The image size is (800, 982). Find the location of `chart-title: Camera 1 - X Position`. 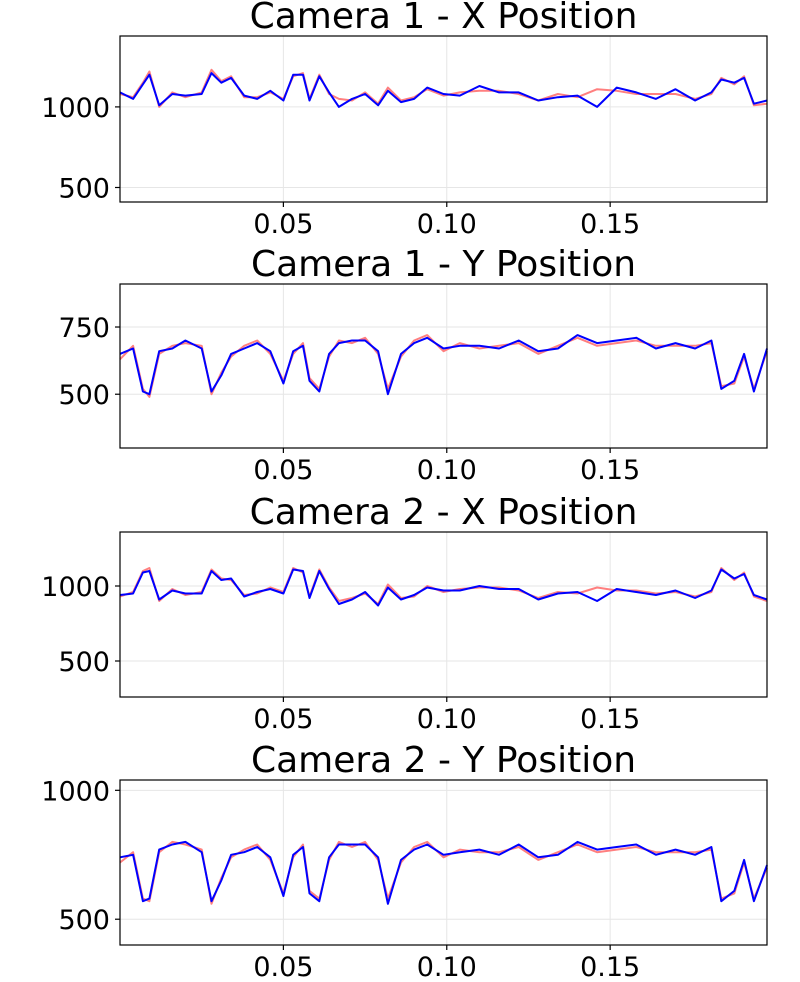

chart-title: Camera 1 - X Position is located at coordinates (444, 18).